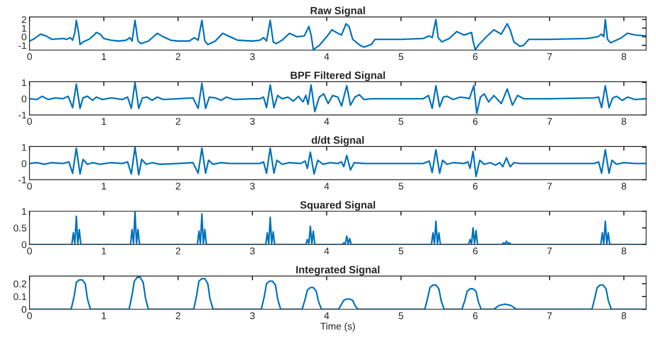 The image size is (656, 338). What do you see at coordinates (338, 271) in the screenshot?
I see `chart-title: Integrated Signal` at bounding box center [338, 271].